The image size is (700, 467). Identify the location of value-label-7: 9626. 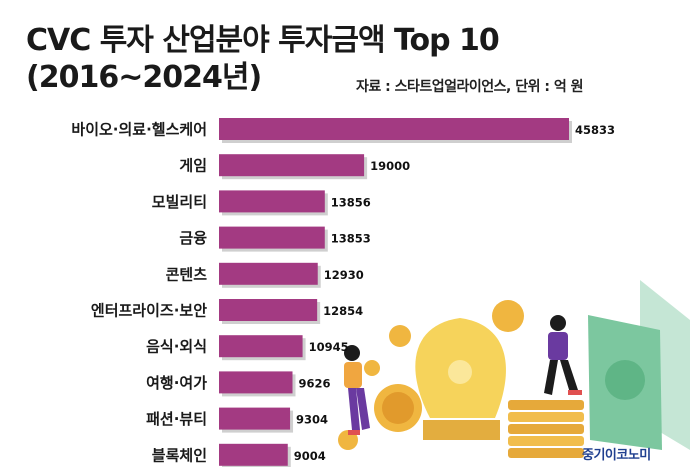
(315, 383).